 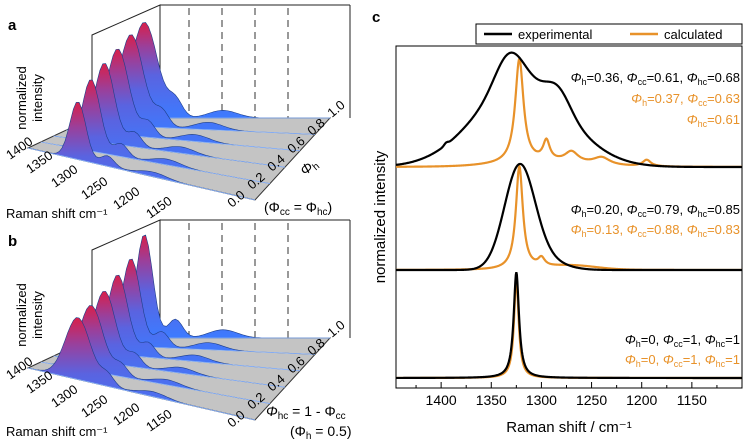 What do you see at coordinates (376, 17) in the screenshot?
I see `panel-c-tag: c` at bounding box center [376, 17].